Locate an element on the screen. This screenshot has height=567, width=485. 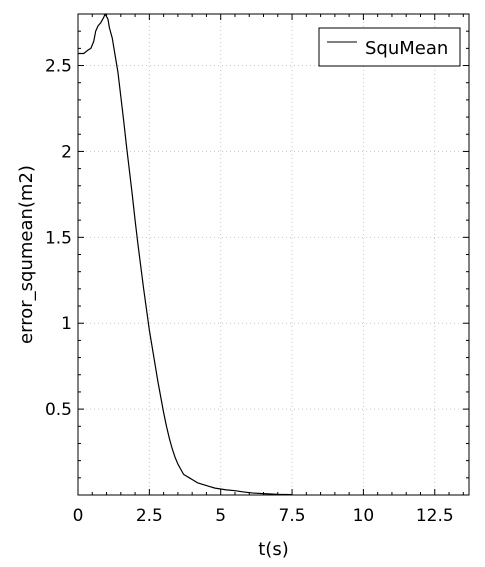
legend-box is located at coordinates (389, 47).